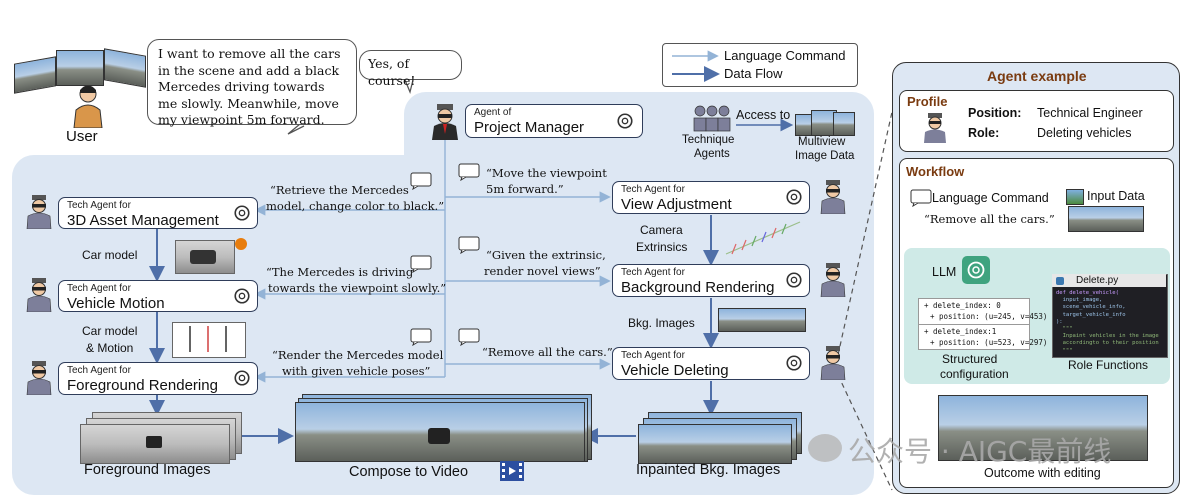  What do you see at coordinates (1090, 113) in the screenshot?
I see `position-value: Technical Engineer` at bounding box center [1090, 113].